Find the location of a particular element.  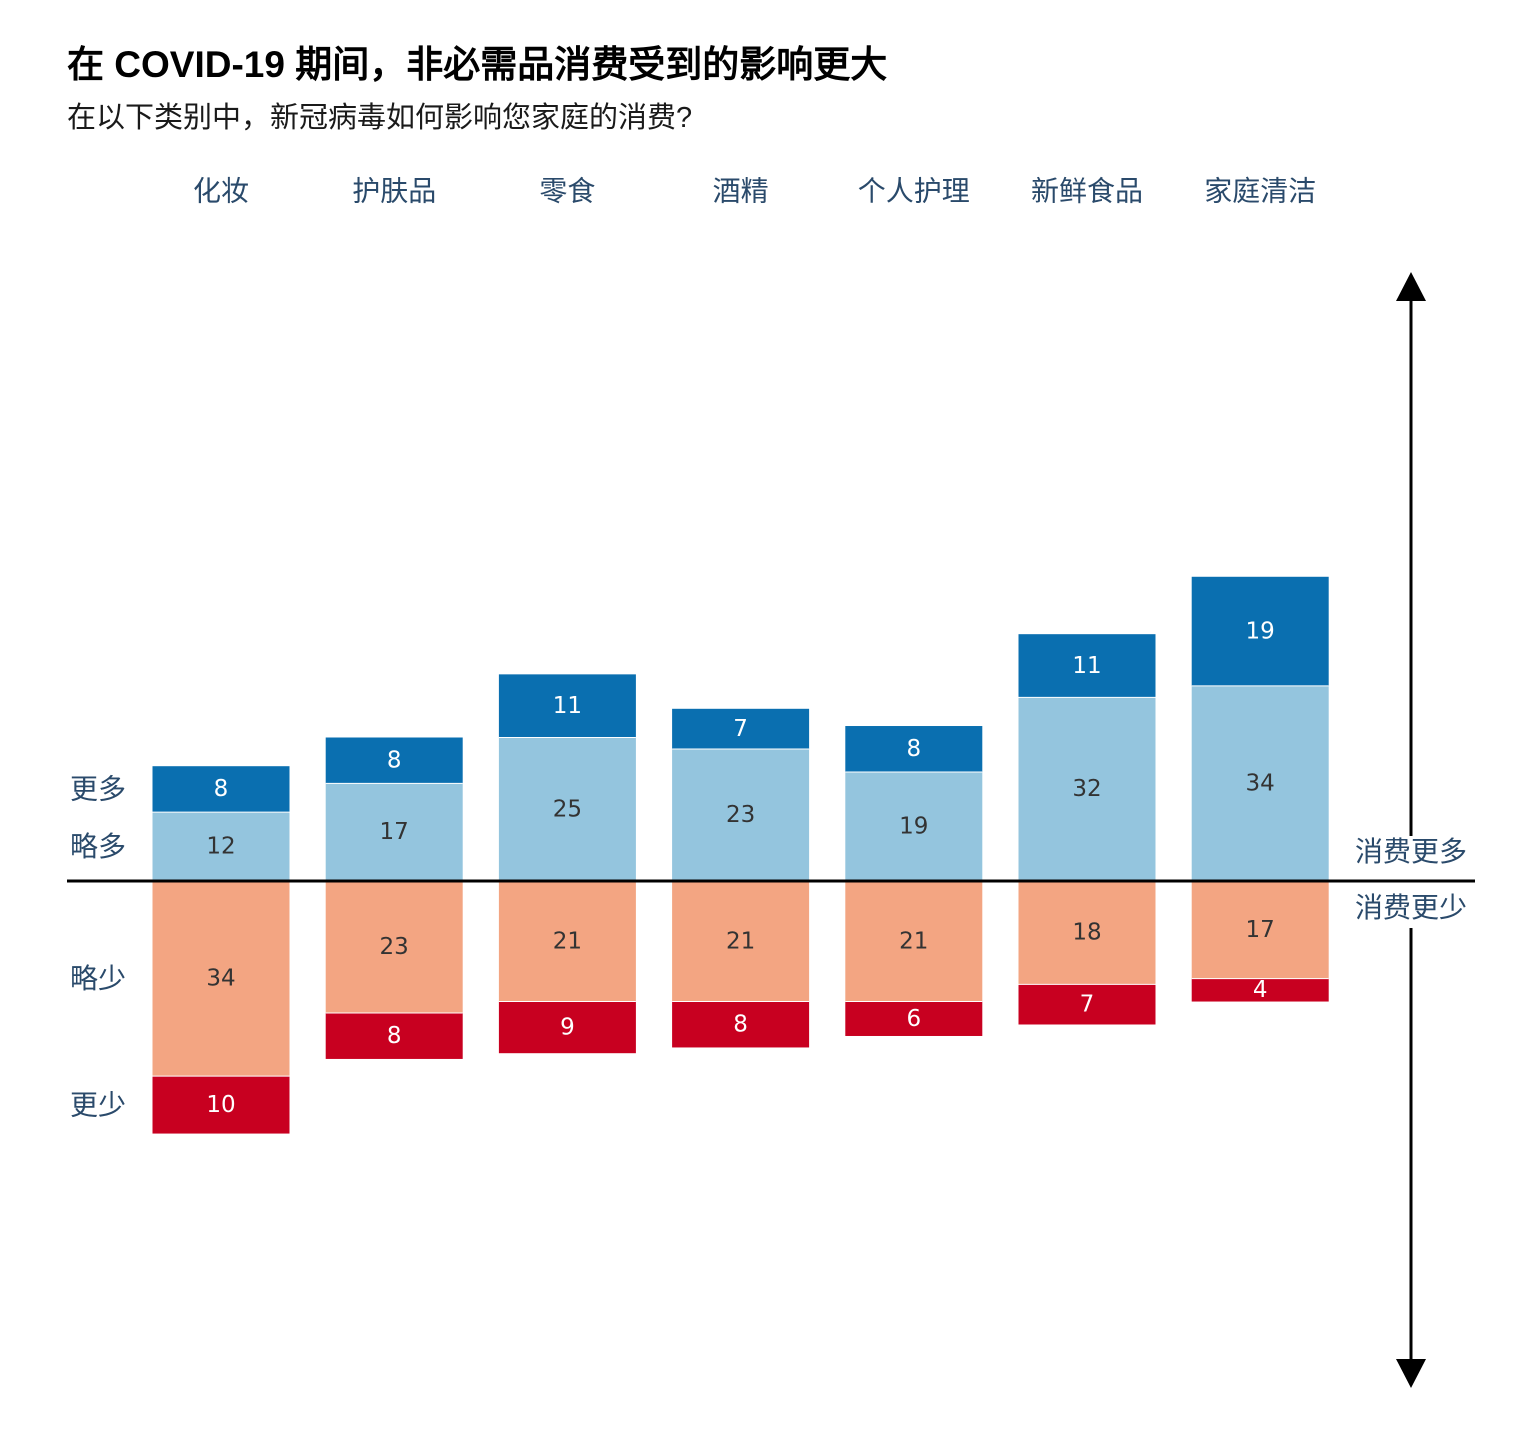

value-label-less: 9 is located at coordinates (567, 1027).